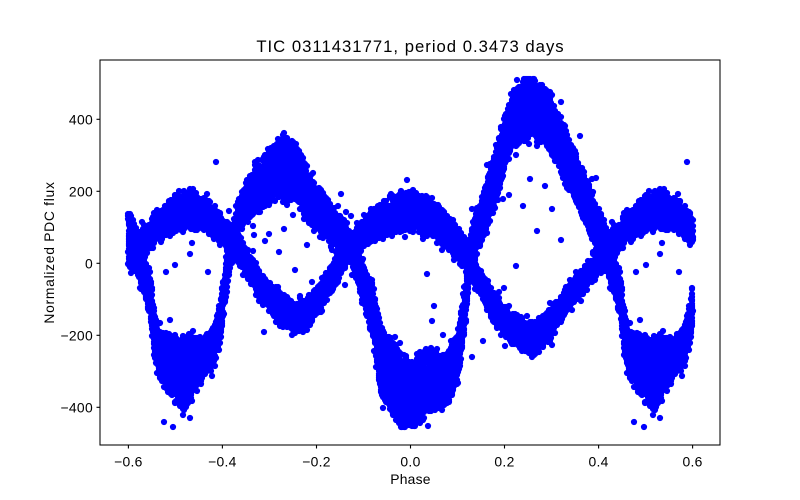  What do you see at coordinates (598, 461) in the screenshot?
I see `svg-text: 0.4` at bounding box center [598, 461].